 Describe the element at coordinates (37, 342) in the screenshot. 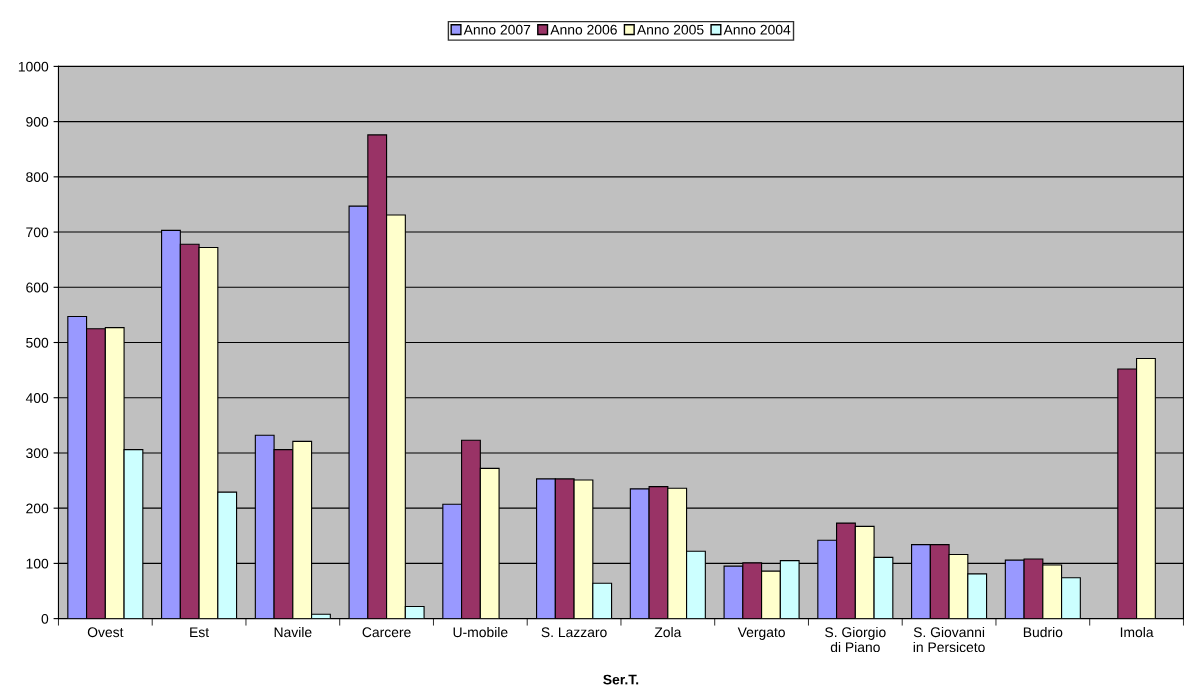

I see `y-tick-label: 500` at that location.